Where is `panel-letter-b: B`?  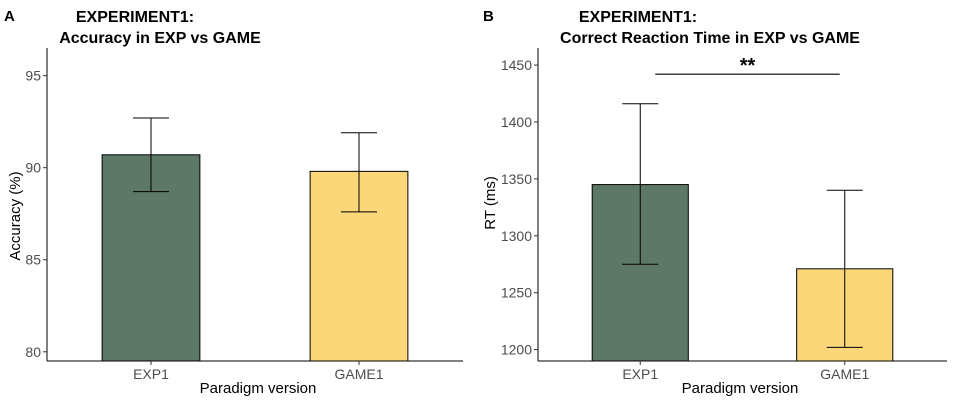 panel-letter-b: B is located at coordinates (488, 16).